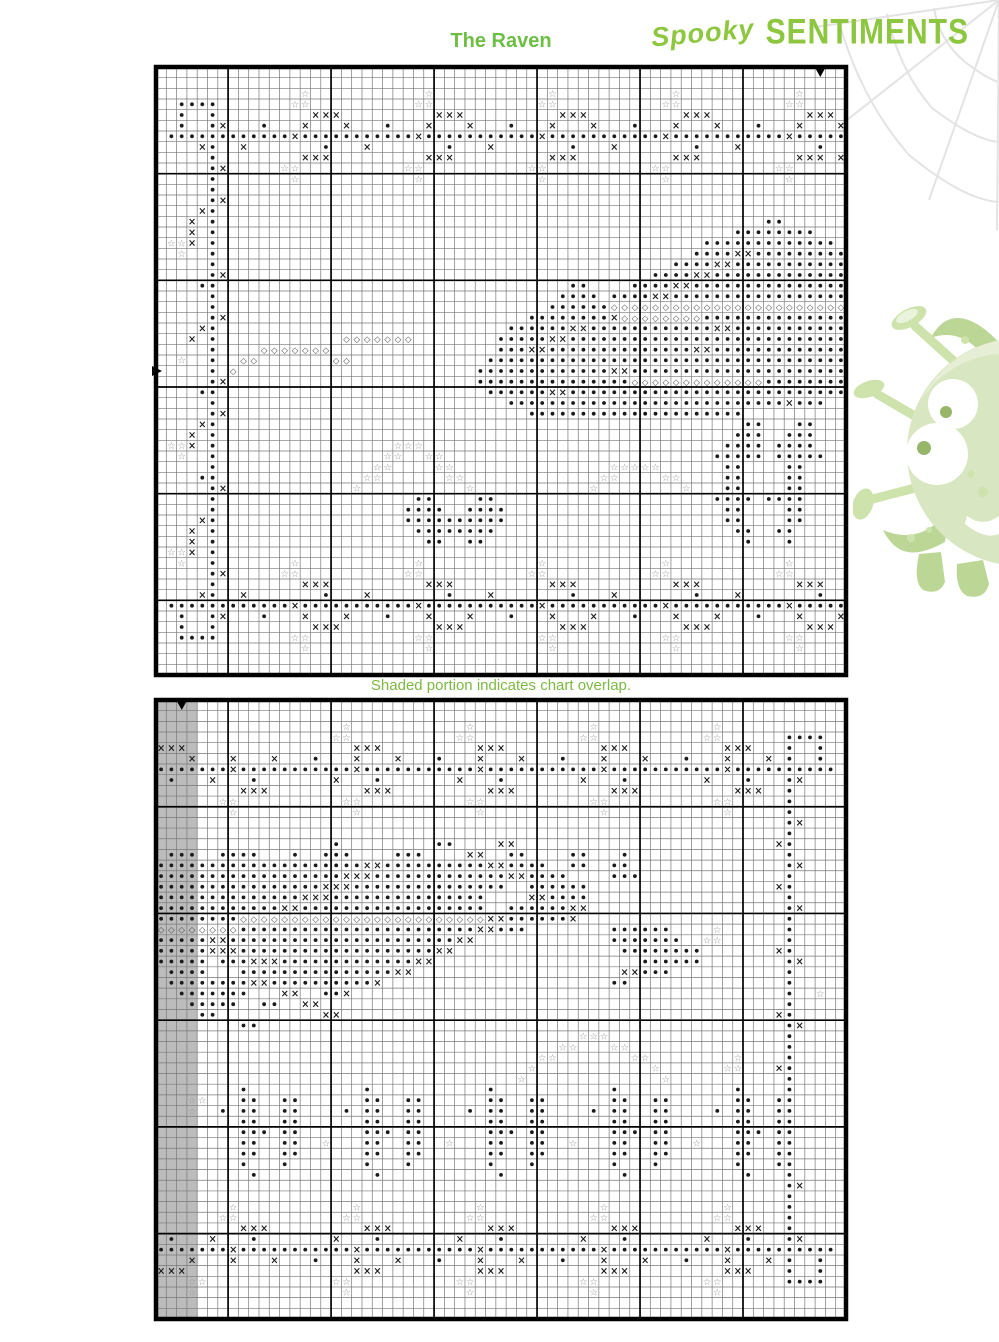  What do you see at coordinates (809, 33) in the screenshot?
I see `brand-logo: Spooky SENTIMENTS` at bounding box center [809, 33].